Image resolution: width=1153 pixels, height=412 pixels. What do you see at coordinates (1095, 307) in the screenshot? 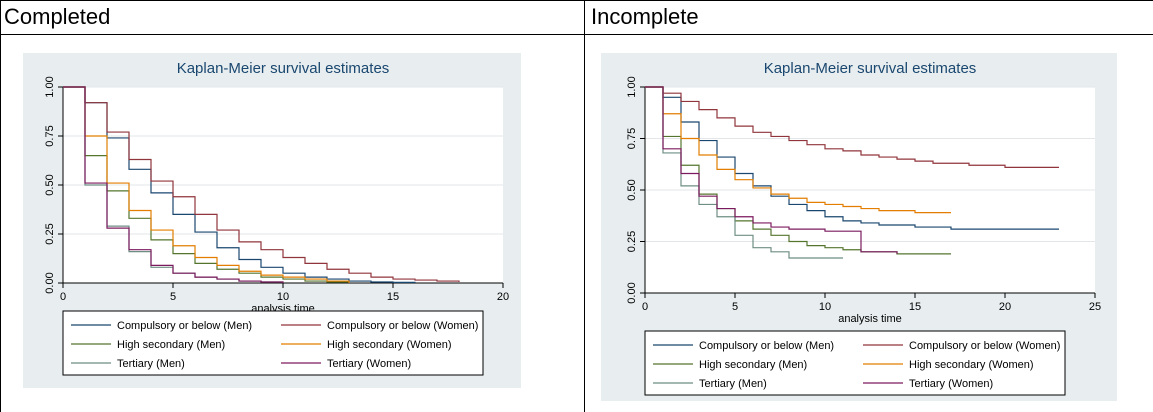
I see `x-tick-label: 25` at bounding box center [1095, 307].